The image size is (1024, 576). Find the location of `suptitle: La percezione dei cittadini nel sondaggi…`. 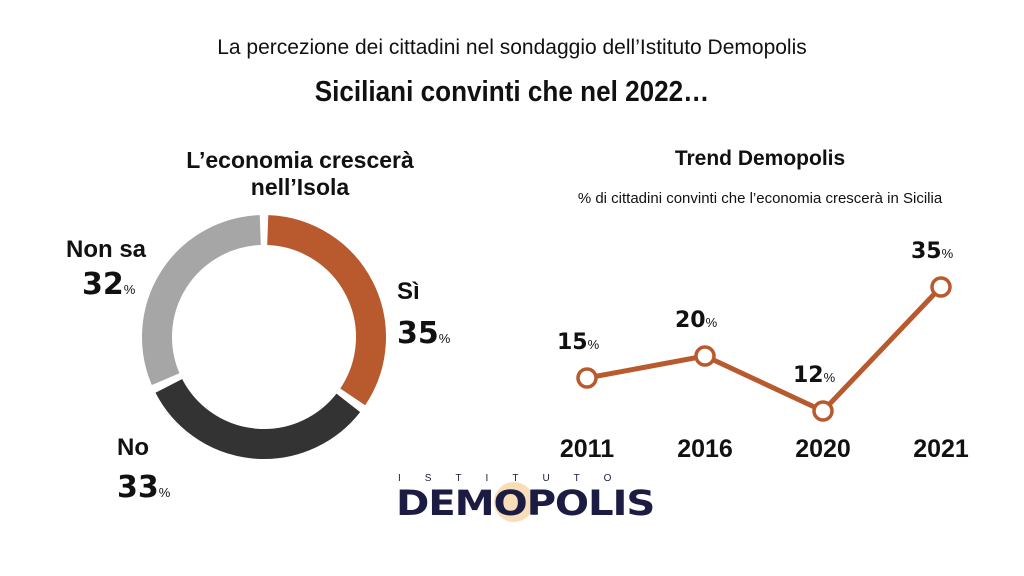

suptitle: La percezione dei cittadini nel sondaggi… is located at coordinates (512, 47).